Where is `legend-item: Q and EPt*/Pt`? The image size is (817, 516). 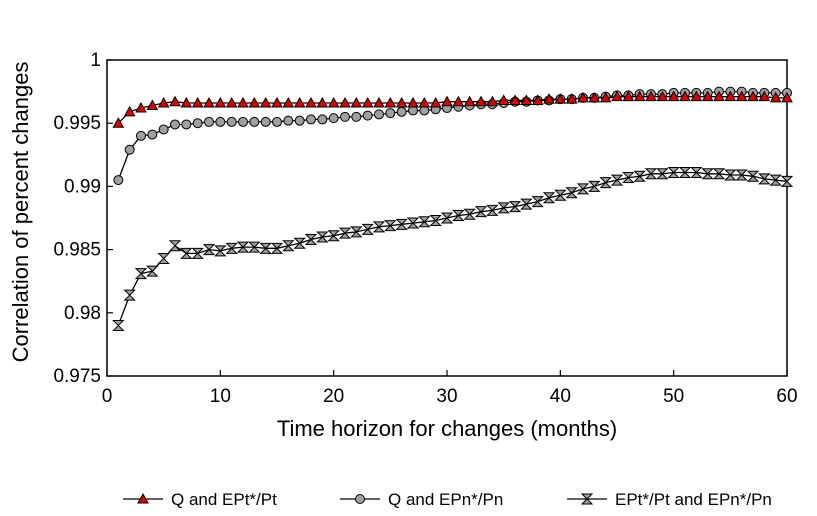
legend-item: Q and EPt*/Pt is located at coordinates (200, 499).